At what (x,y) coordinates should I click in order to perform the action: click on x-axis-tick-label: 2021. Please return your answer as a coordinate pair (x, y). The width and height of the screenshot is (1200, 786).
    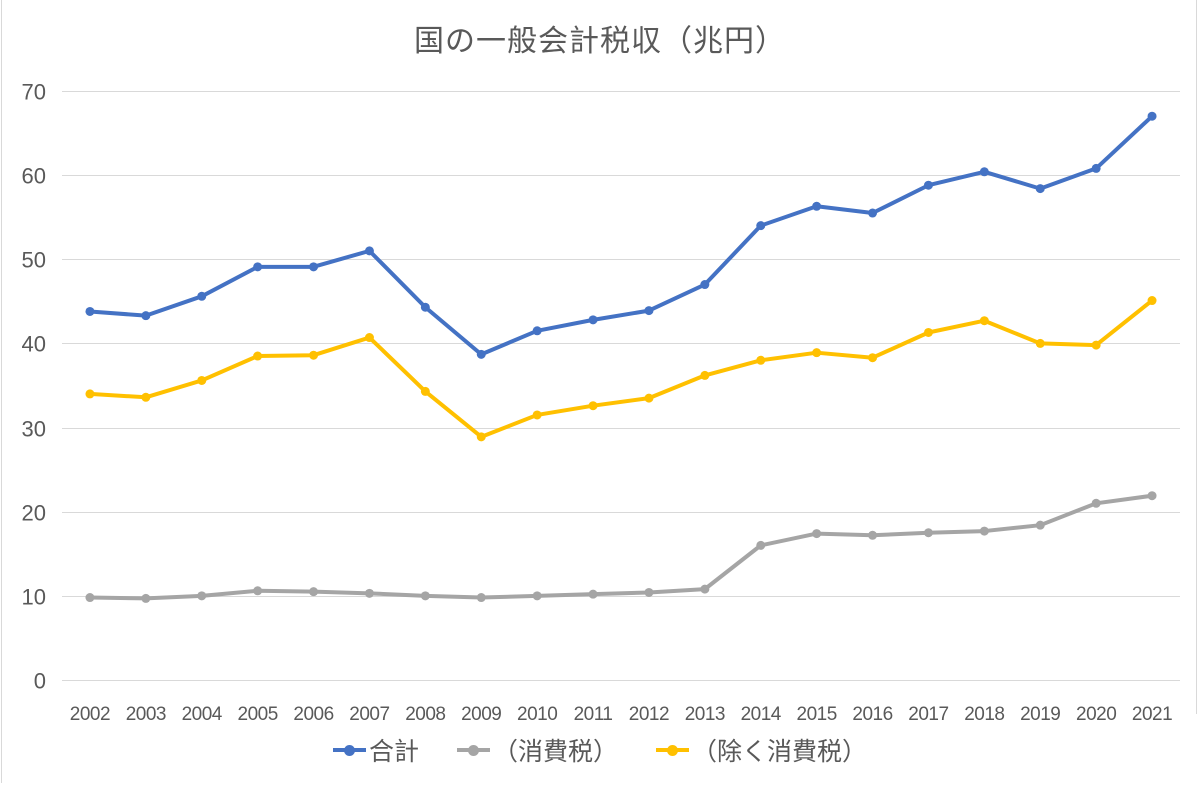
    Looking at the image, I should click on (1152, 714).